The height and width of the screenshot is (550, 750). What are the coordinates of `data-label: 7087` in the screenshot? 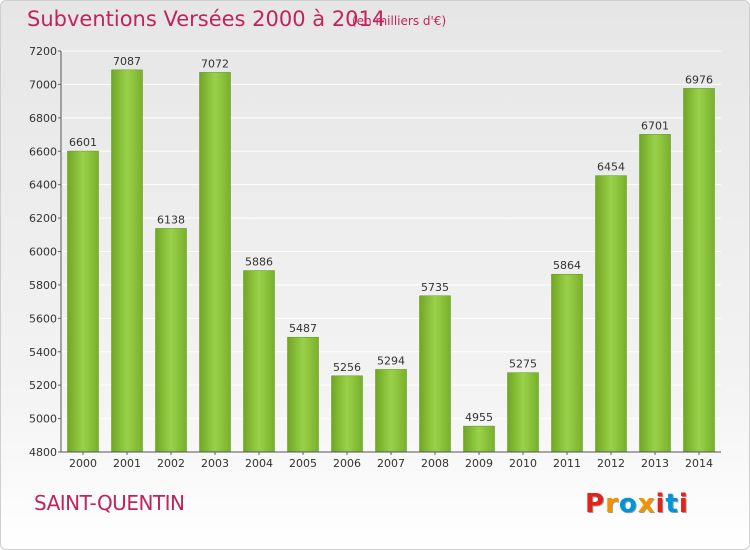 It's located at (127, 61).